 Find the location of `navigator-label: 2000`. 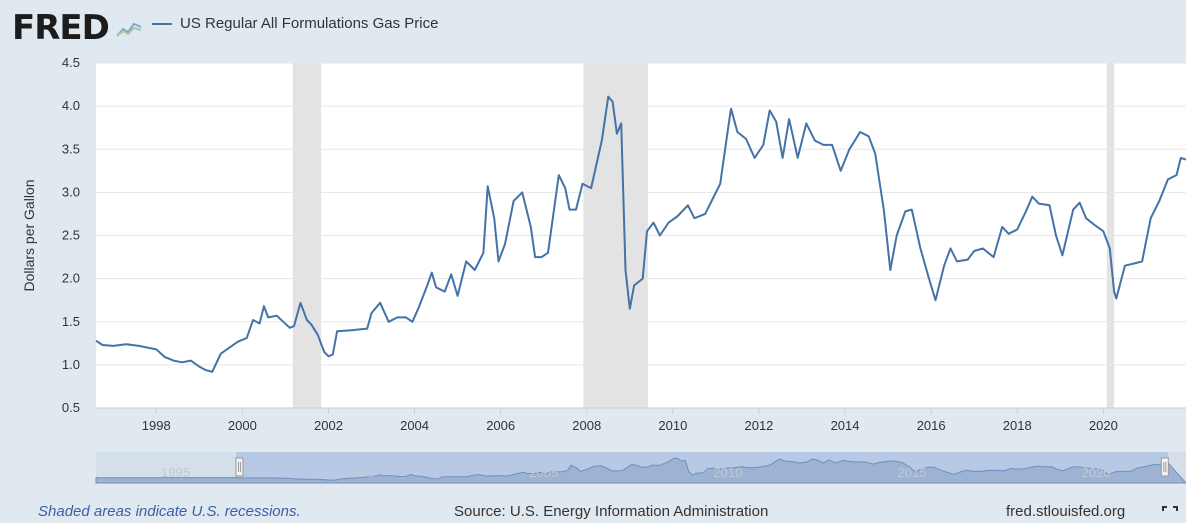

navigator-label: 2000 is located at coordinates (359, 472).